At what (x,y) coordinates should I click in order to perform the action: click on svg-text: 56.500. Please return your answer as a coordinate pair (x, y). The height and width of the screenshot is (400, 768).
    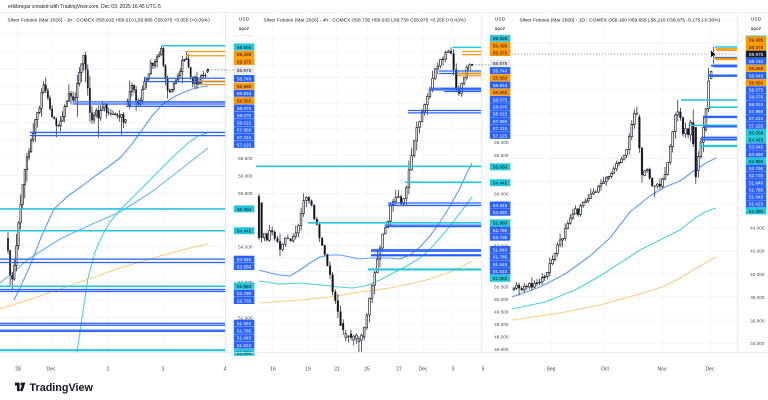
    Looking at the image, I should click on (245, 158).